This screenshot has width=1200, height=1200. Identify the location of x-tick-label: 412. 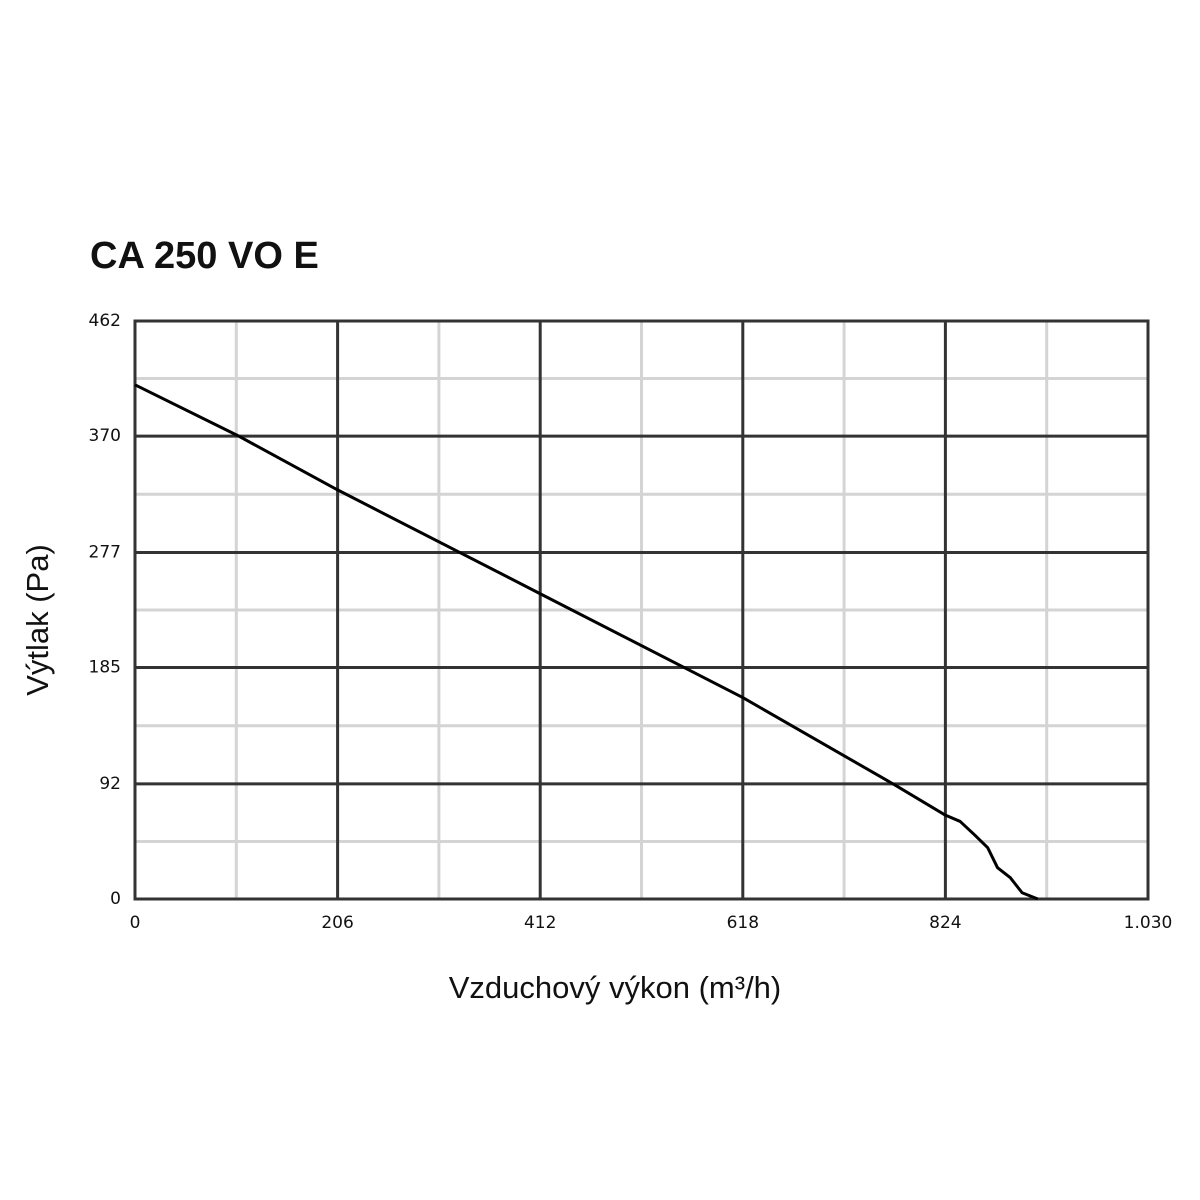
(540, 923).